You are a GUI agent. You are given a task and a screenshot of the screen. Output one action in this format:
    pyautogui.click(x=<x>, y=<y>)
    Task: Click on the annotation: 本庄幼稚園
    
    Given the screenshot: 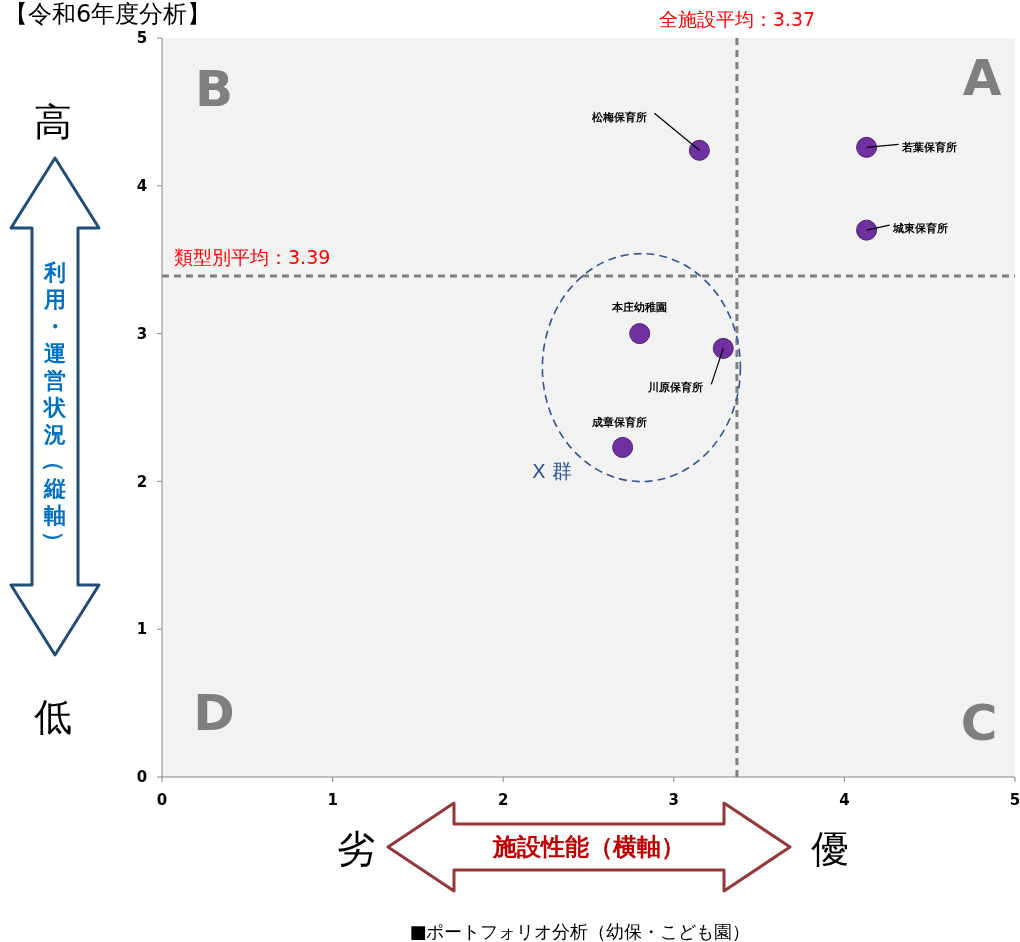 What is the action you would take?
    pyautogui.click(x=639, y=308)
    